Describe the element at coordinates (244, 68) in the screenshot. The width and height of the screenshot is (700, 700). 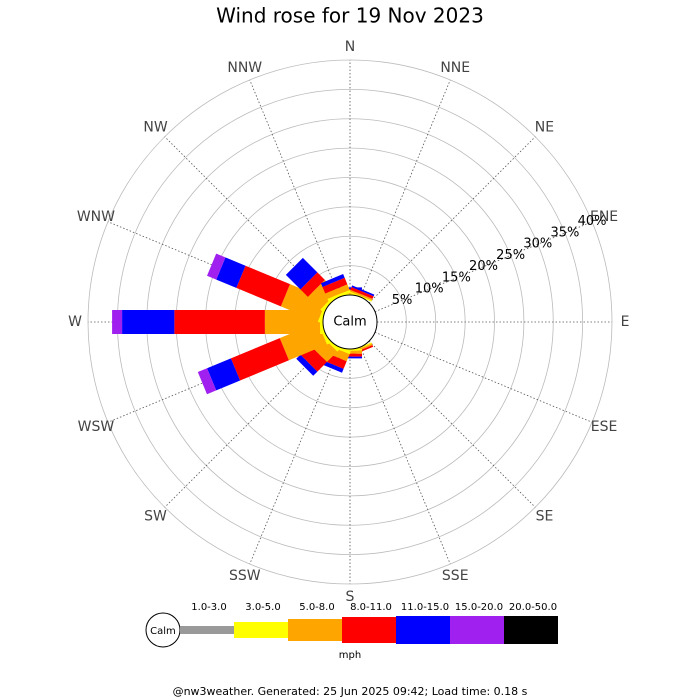
I see `direction-label: NNW` at that location.